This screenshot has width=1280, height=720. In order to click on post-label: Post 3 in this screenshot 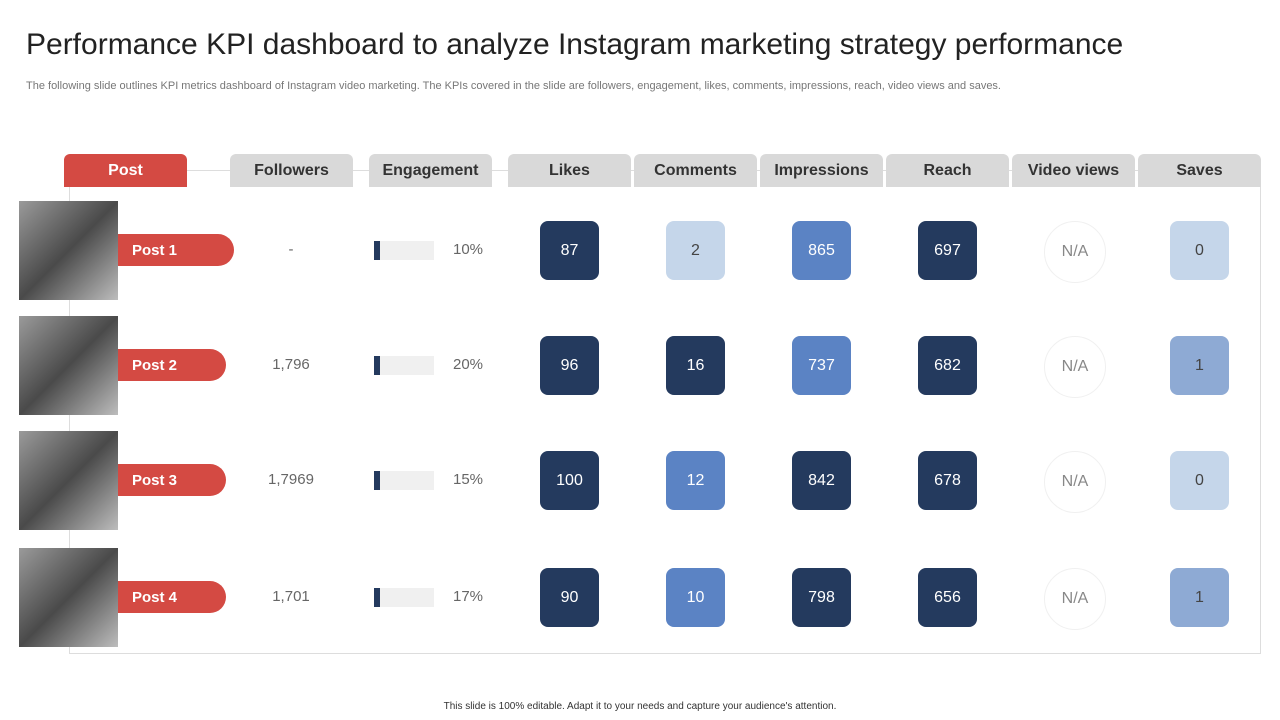, I will do `click(172, 480)`.